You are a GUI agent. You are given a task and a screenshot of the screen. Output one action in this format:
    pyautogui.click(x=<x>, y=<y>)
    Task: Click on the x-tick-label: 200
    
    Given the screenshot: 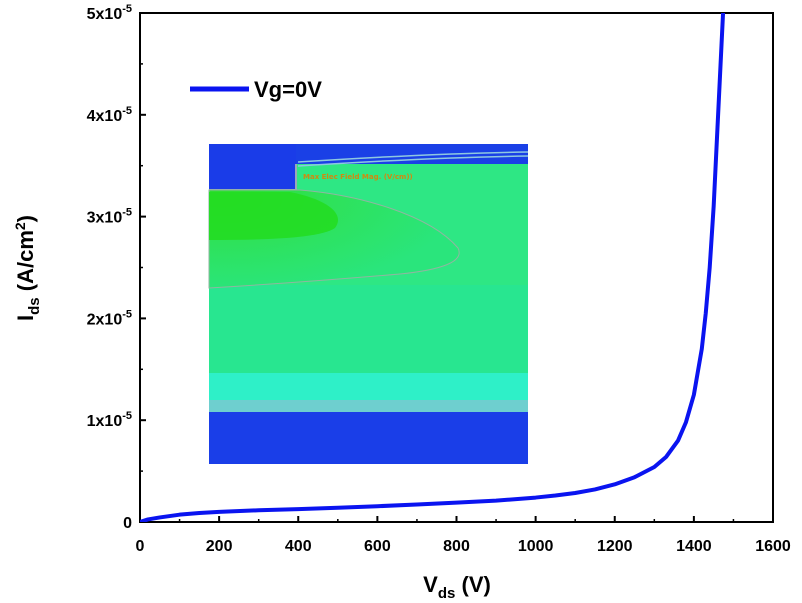 What is the action you would take?
    pyautogui.click(x=219, y=546)
    